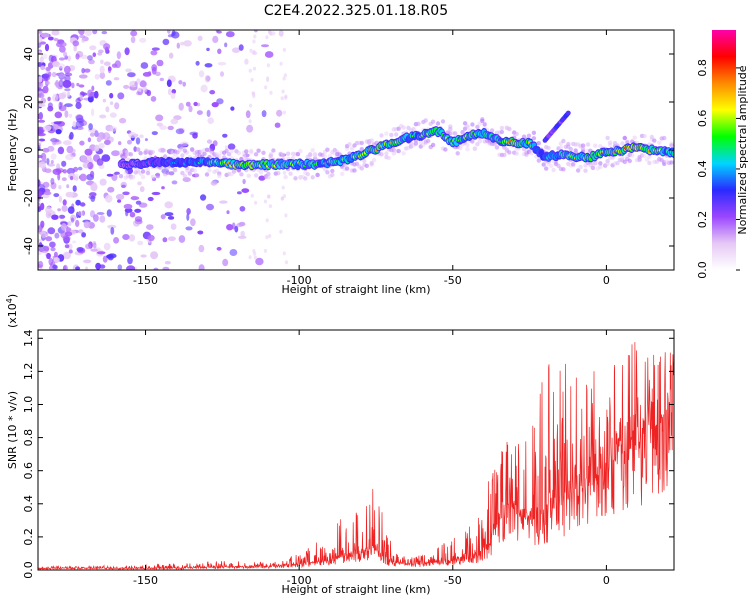  What do you see at coordinates (606, 280) in the screenshot?
I see `x-tick-label: 0` at bounding box center [606, 280].